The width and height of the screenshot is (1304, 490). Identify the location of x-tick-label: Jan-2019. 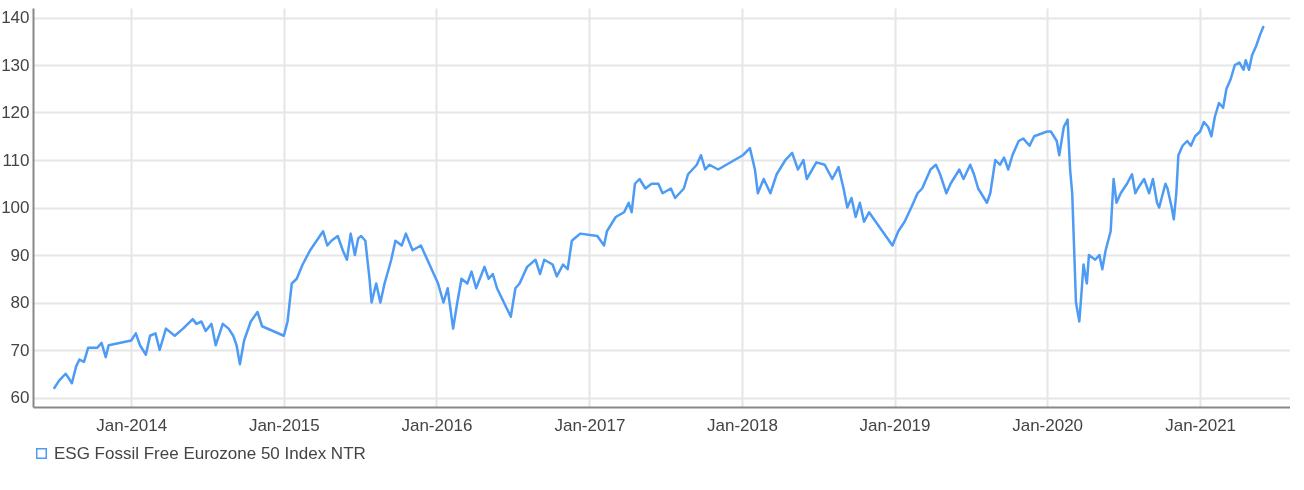
(895, 425).